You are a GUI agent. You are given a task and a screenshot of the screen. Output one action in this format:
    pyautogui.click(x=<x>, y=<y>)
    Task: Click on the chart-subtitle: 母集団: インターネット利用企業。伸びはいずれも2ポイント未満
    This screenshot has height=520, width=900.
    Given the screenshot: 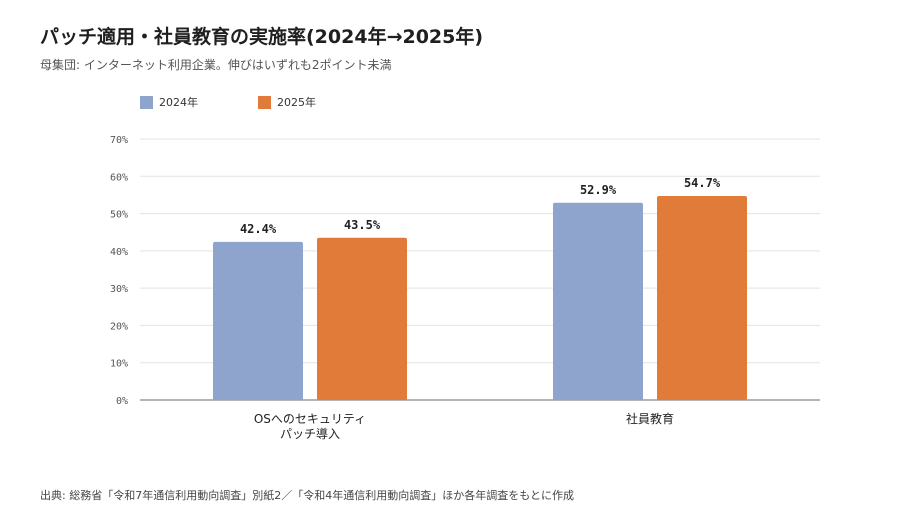 What is the action you would take?
    pyautogui.click(x=216, y=65)
    